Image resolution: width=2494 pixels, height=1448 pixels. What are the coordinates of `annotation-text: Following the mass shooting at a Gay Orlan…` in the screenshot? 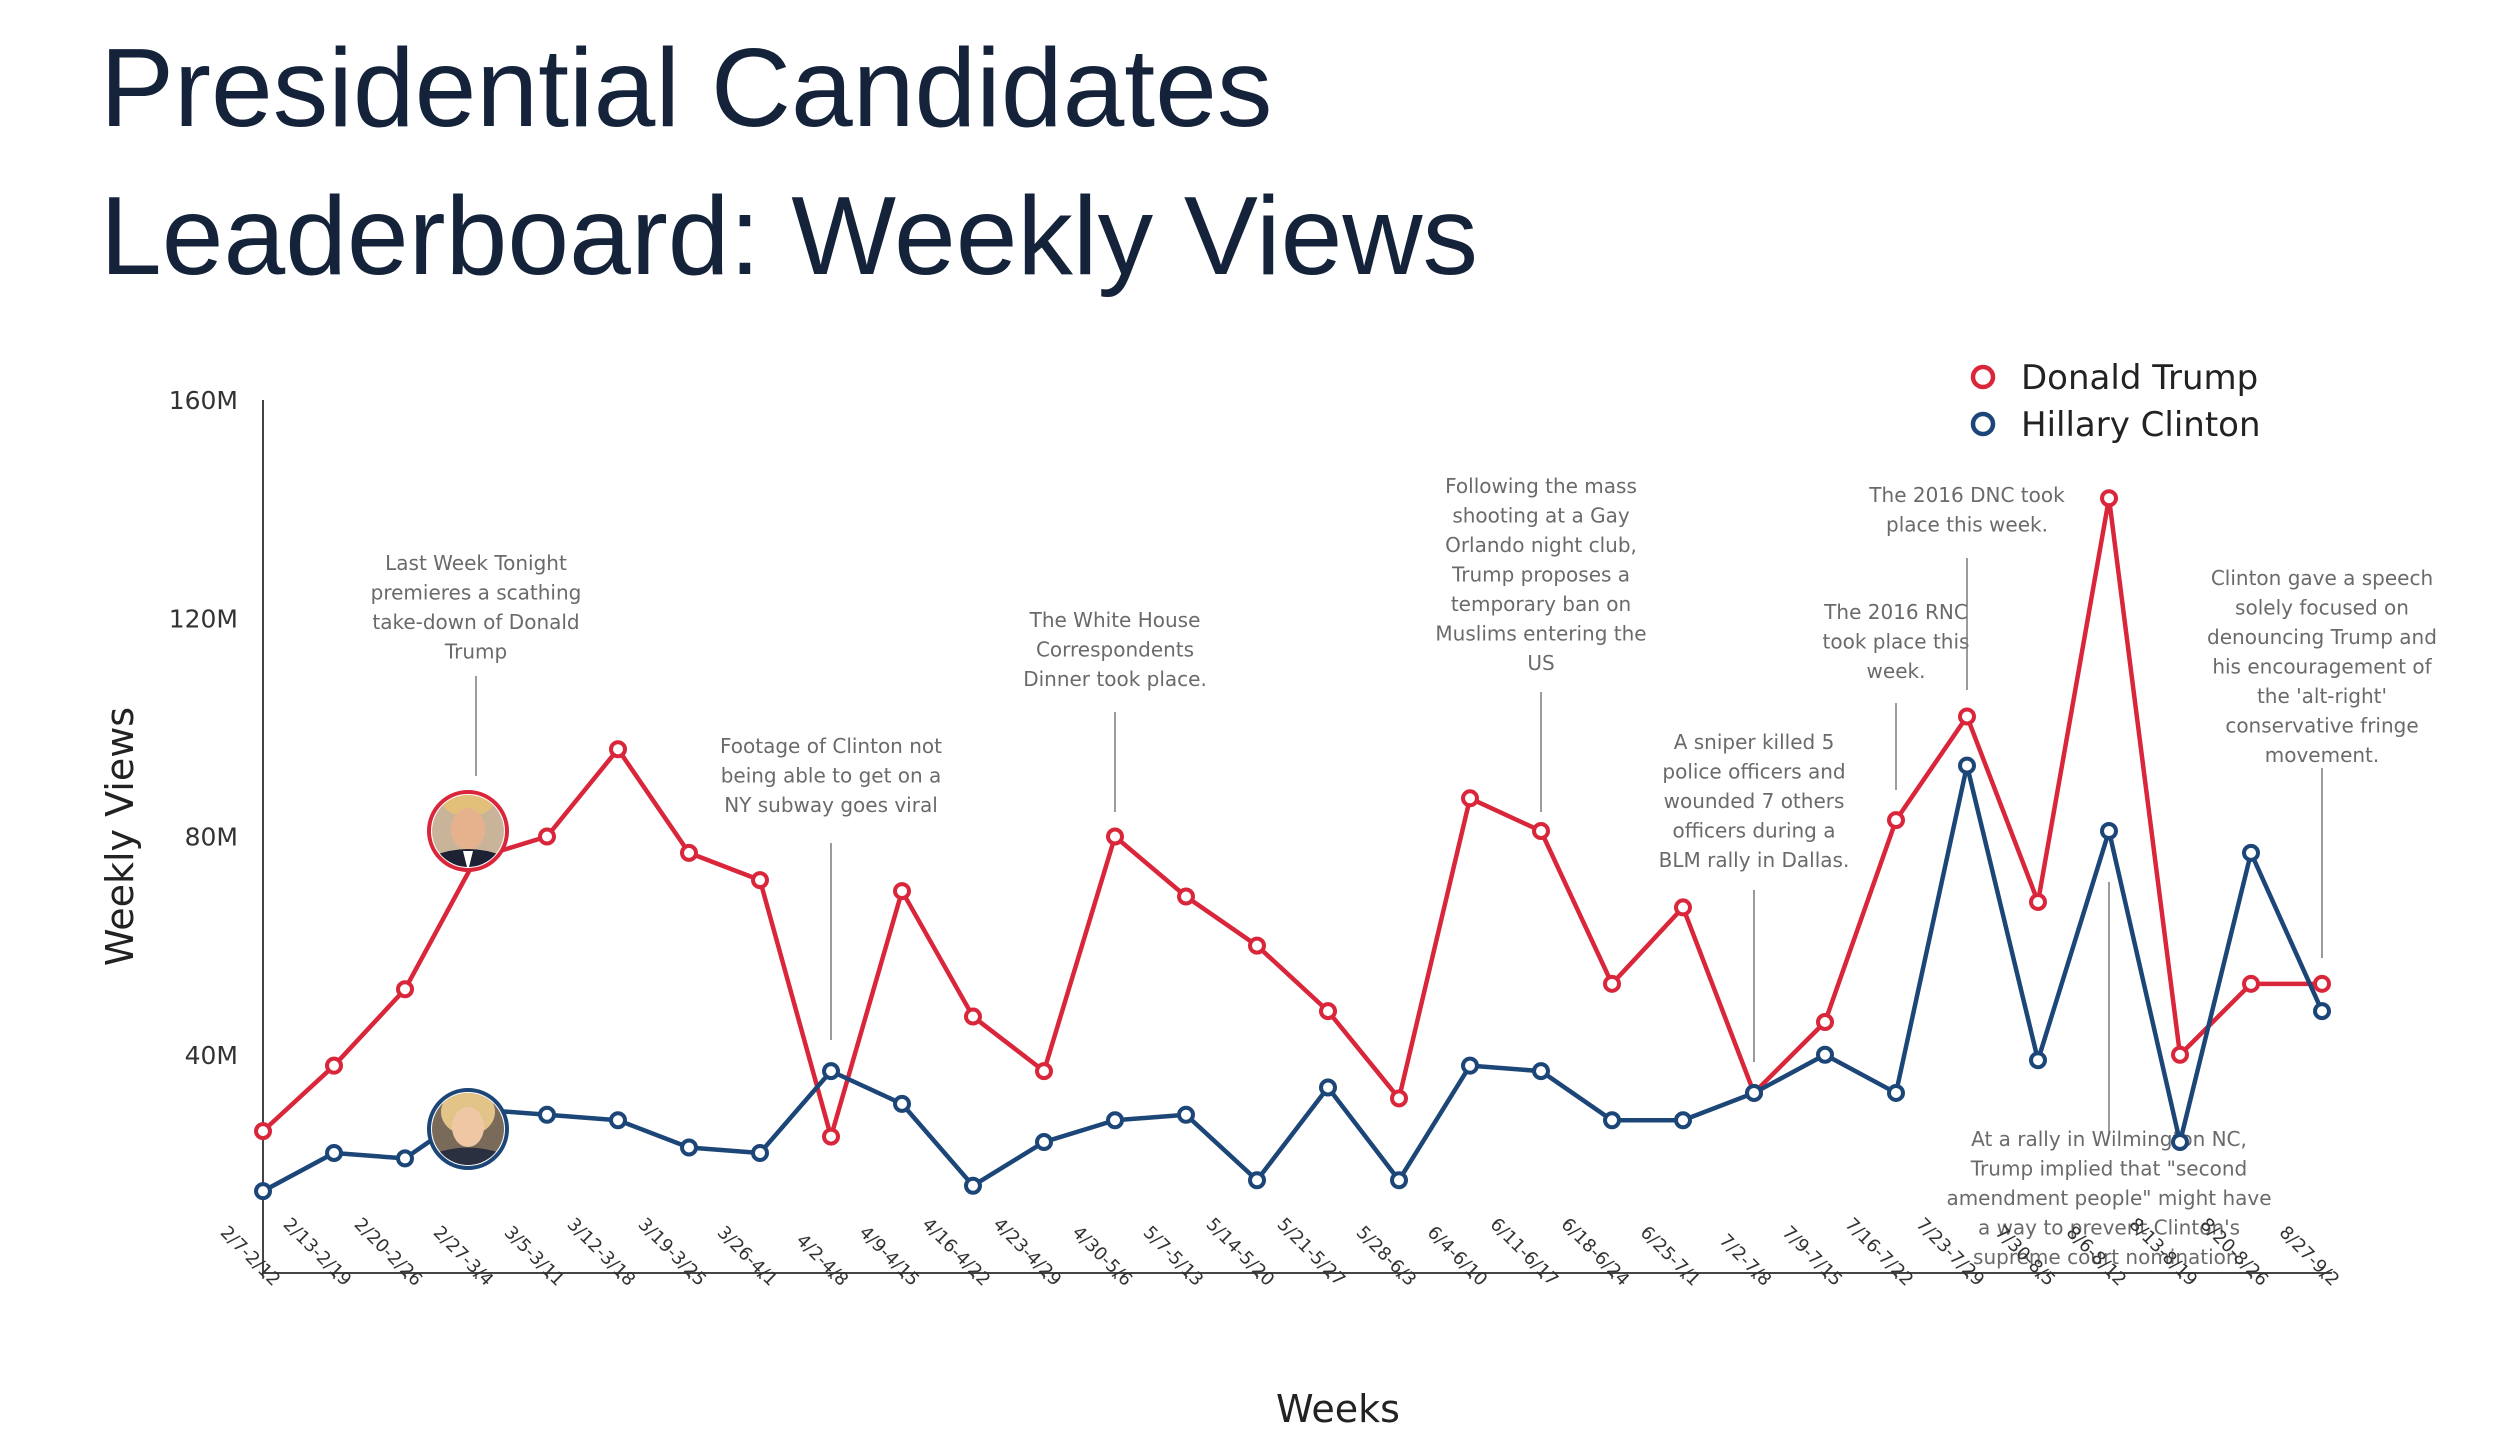 It's located at (1540, 574).